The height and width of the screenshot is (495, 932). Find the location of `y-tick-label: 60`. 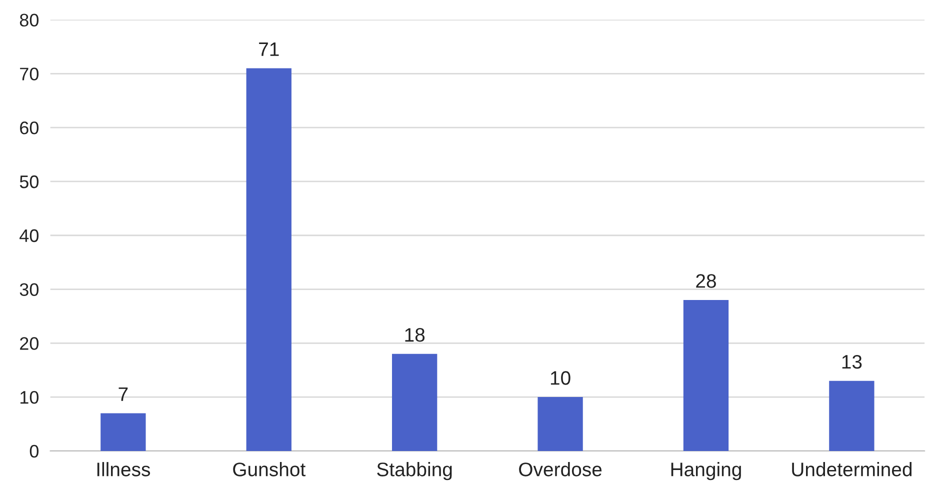

y-tick-label: 60 is located at coordinates (29, 128).